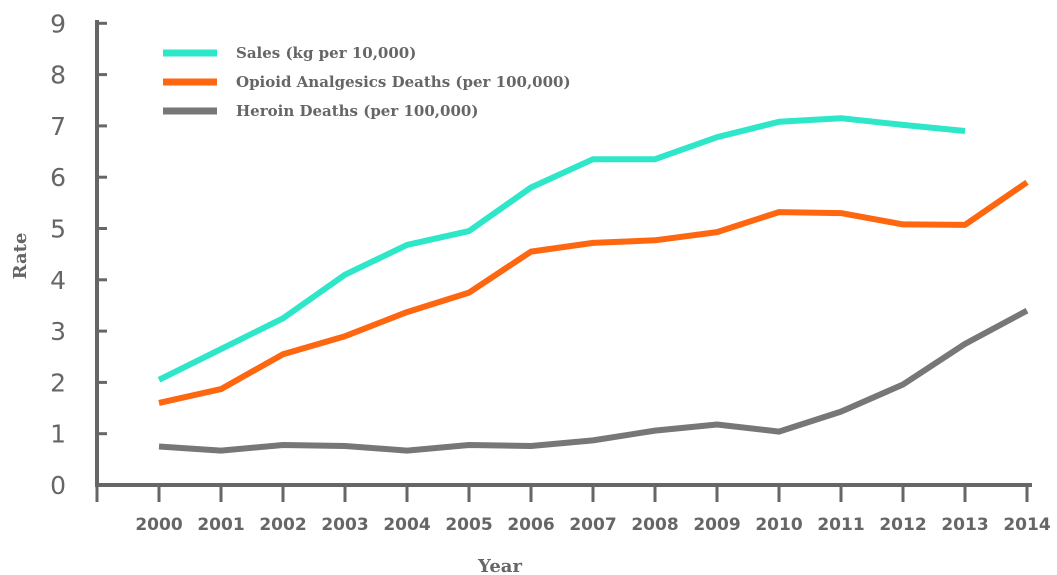  What do you see at coordinates (840, 525) in the screenshot?
I see `x-tick-label-2011: 2011` at bounding box center [840, 525].